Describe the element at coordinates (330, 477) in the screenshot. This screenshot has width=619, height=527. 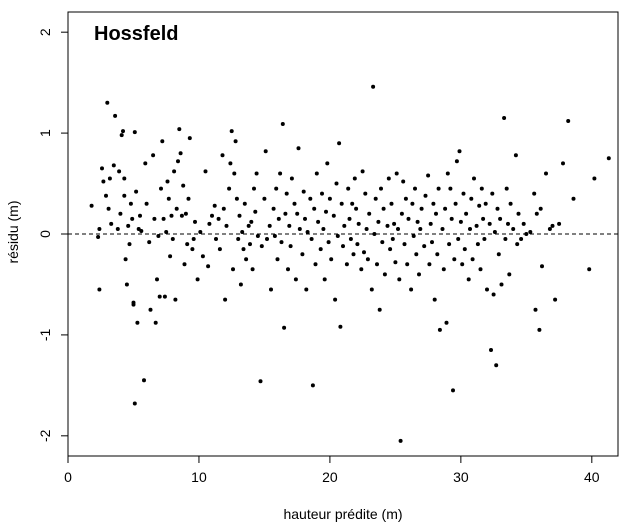
I see `x-tick-label: 20` at that location.